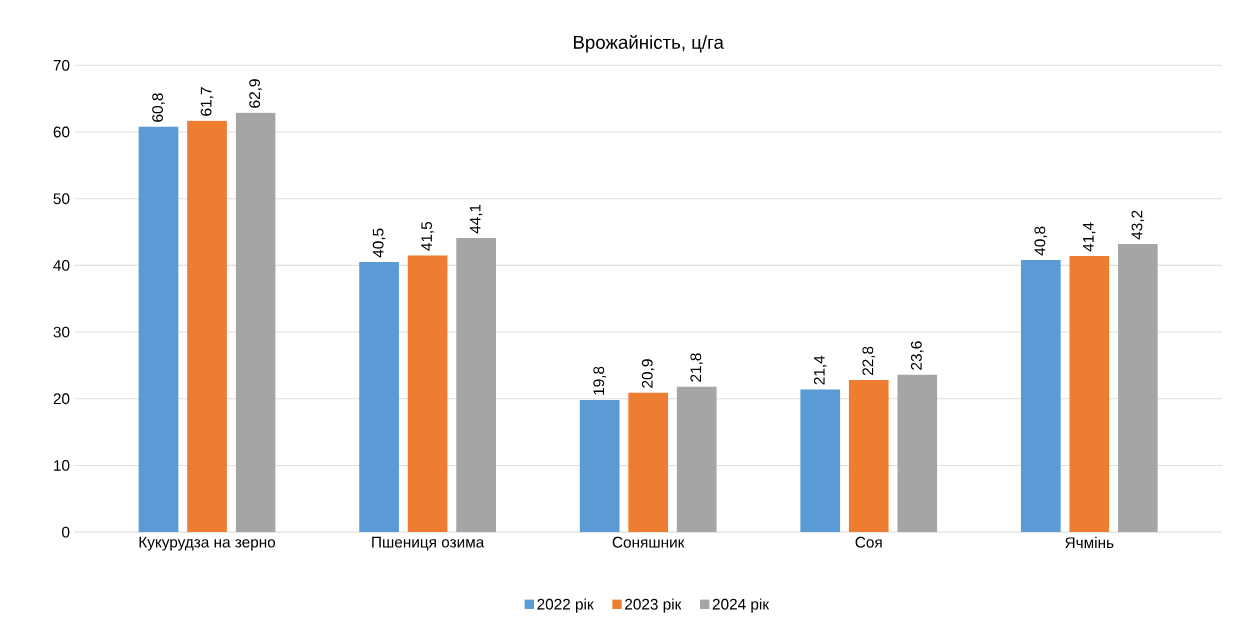 The image size is (1243, 637). Describe the element at coordinates (648, 43) in the screenshot. I see `chart-title: Врожайність, ц/га` at that location.